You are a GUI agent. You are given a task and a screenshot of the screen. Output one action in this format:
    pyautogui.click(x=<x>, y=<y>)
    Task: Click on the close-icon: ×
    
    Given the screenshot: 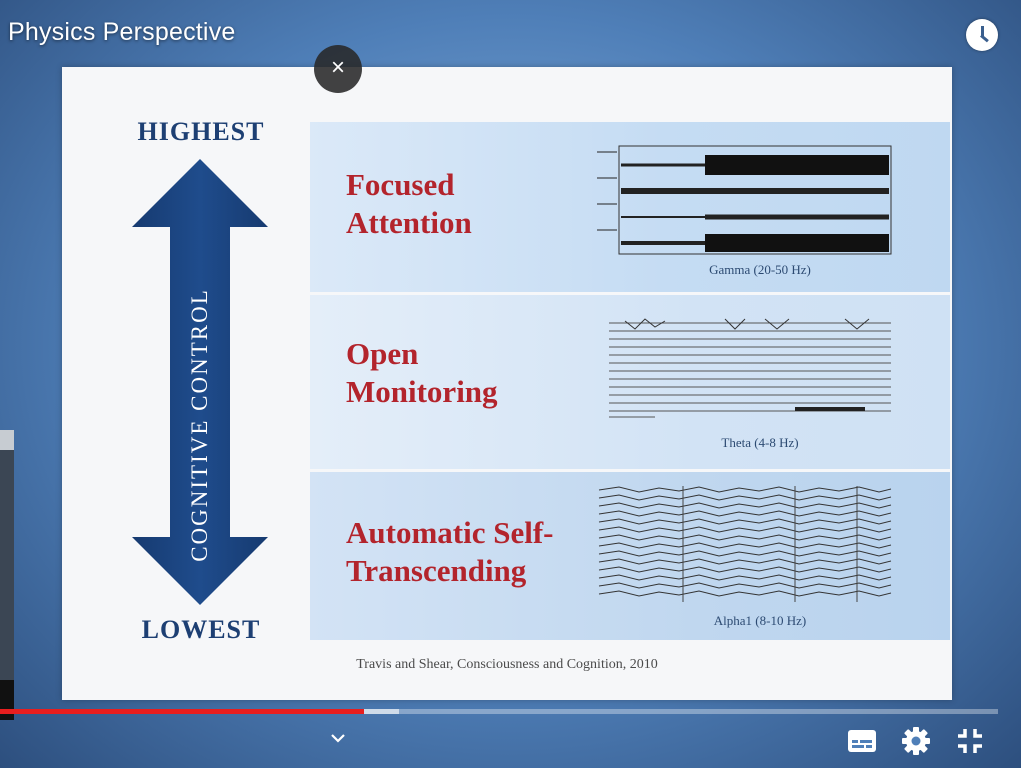 What is the action you would take?
    pyautogui.click(x=337, y=67)
    